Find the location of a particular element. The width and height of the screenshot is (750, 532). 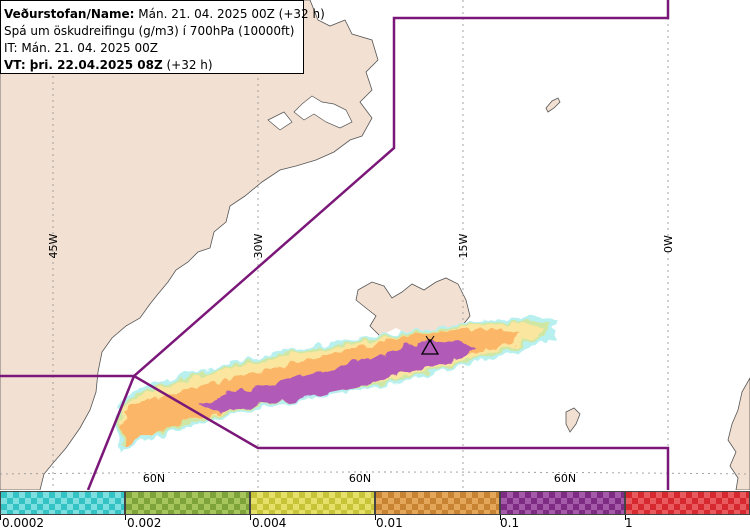

legend-label-1: 0.1 is located at coordinates (510, 523).